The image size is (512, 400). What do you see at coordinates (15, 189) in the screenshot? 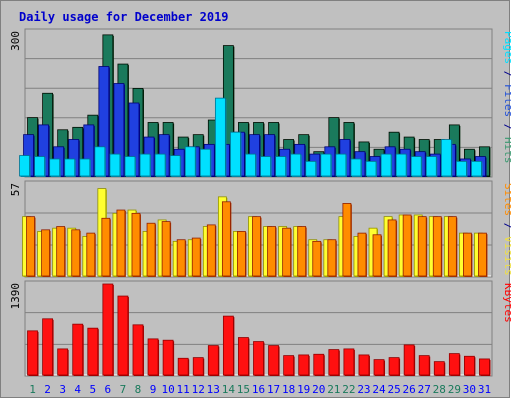
I see `panel-1-ymax-label: 57` at bounding box center [15, 189].